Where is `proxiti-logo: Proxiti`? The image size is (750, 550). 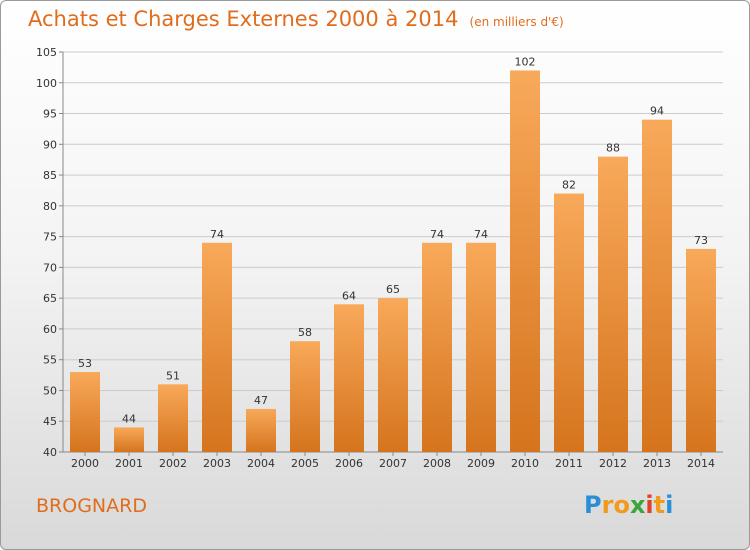 proxiti-logo: Proxiti is located at coordinates (628, 505).